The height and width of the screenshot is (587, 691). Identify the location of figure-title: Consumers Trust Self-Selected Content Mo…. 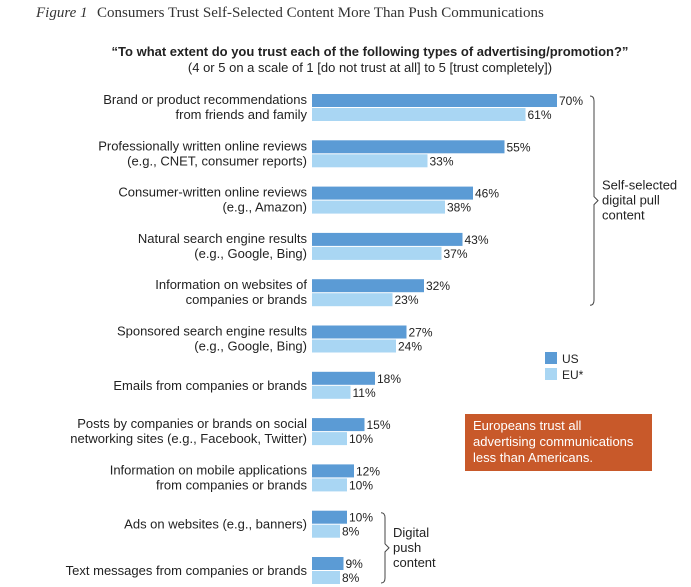
(320, 13).